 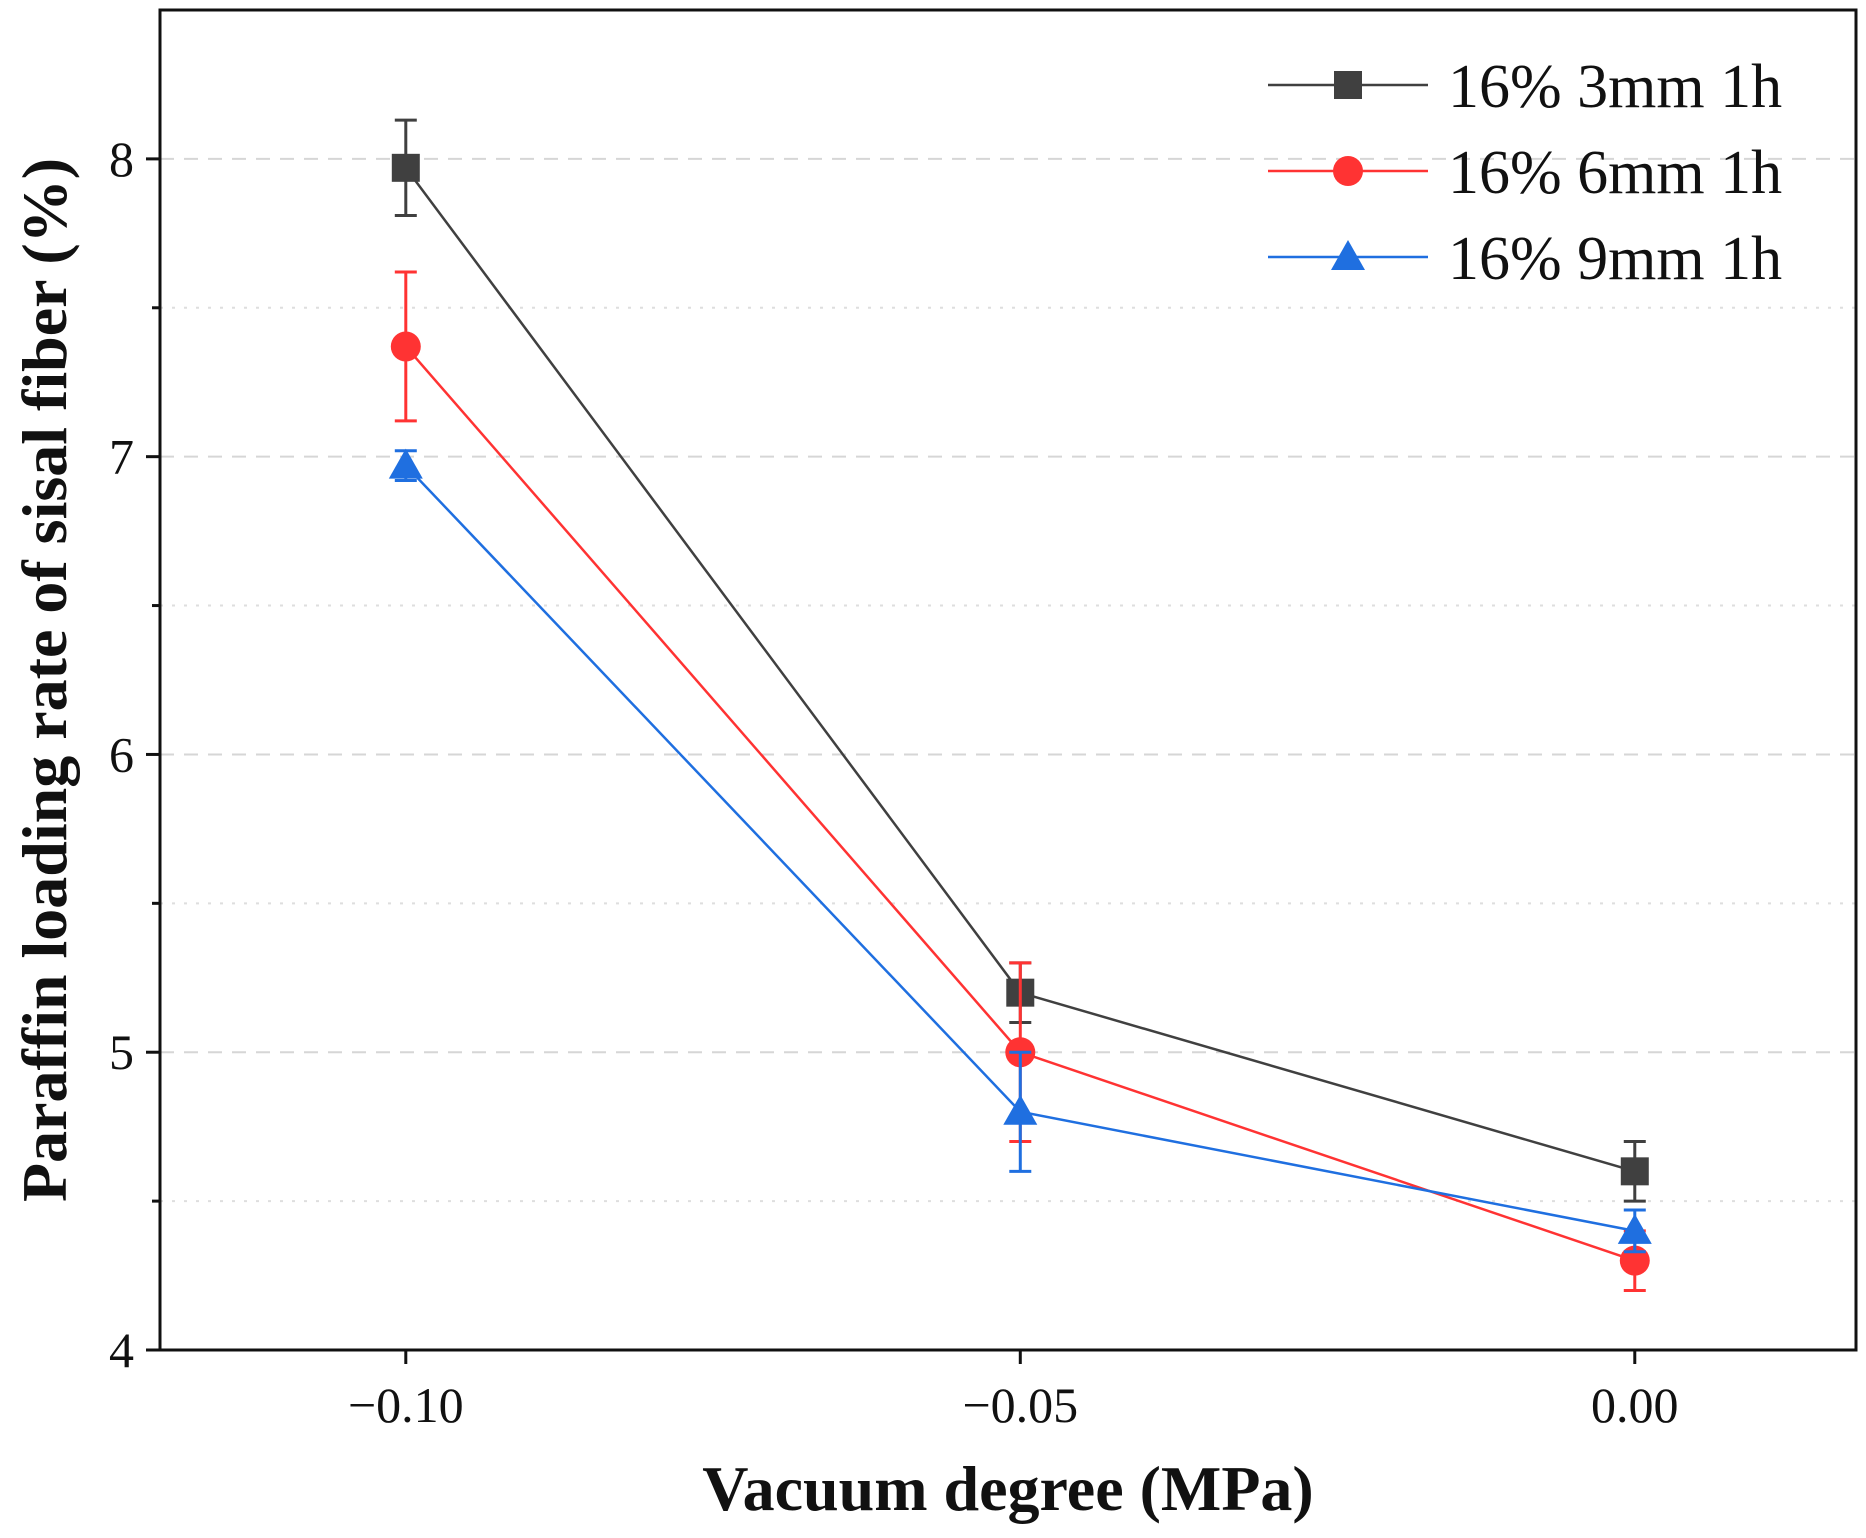 I want to click on legend-item-3: 16% 9mm 1h, so click(x=1525, y=259).